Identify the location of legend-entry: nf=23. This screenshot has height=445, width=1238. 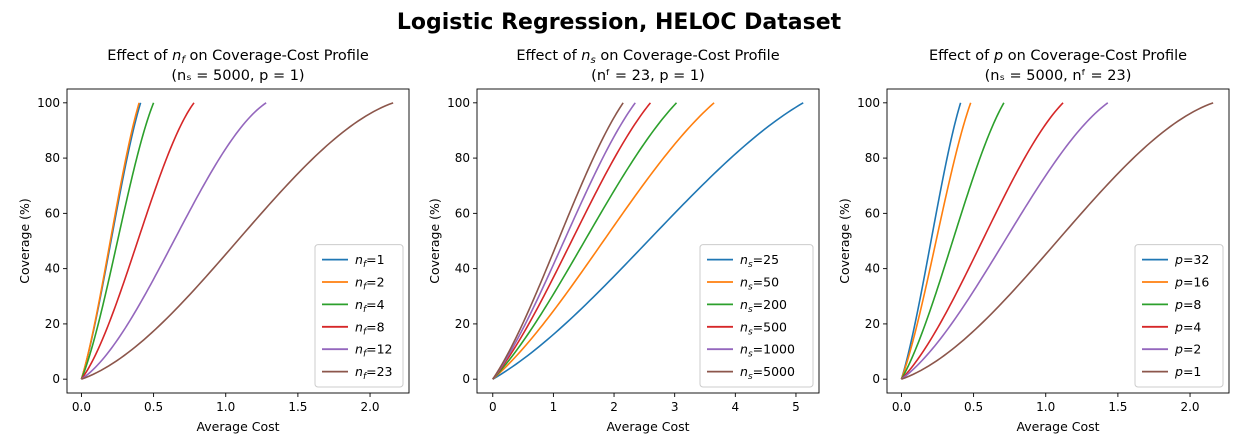
(374, 373).